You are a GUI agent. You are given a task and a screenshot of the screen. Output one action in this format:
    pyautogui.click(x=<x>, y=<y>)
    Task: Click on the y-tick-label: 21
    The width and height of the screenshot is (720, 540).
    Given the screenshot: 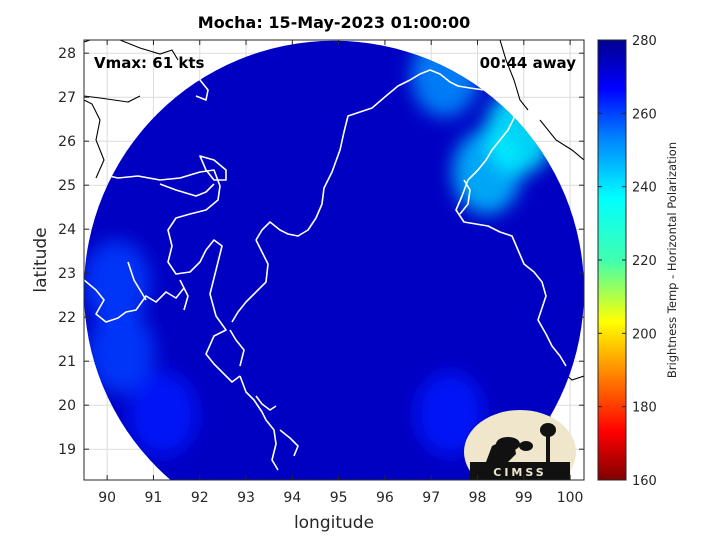 What is the action you would take?
    pyautogui.click(x=67, y=362)
    